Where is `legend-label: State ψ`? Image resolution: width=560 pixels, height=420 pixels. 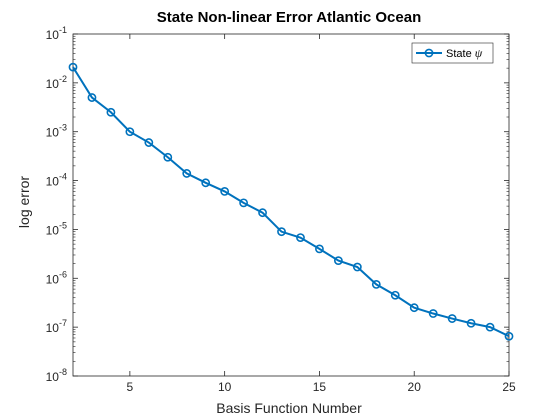
legend-label: State ψ is located at coordinates (464, 53).